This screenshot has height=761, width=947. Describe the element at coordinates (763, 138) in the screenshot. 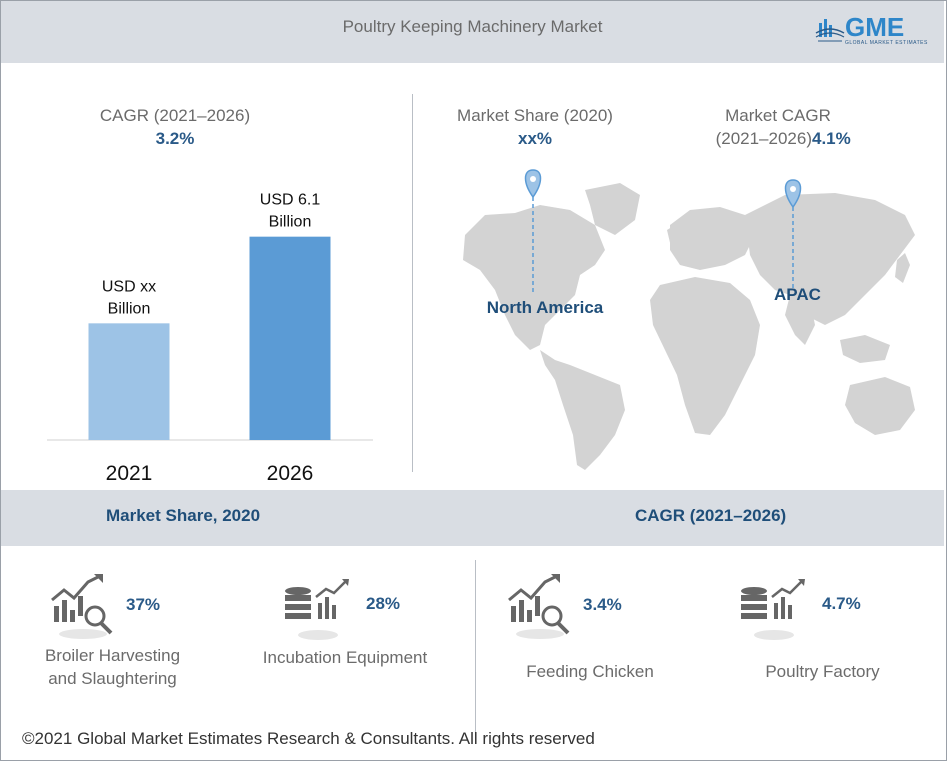

I see `market-cagr-period: (2021–2026)` at that location.